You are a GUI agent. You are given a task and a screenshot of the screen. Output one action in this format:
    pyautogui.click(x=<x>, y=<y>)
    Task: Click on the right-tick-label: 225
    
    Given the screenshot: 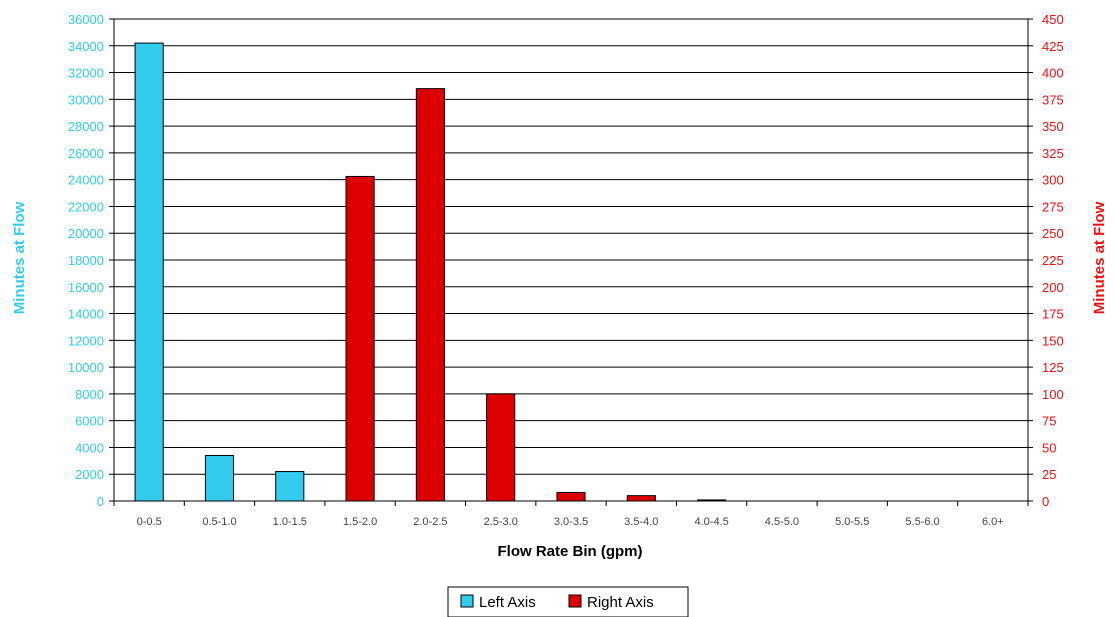 What is the action you would take?
    pyautogui.click(x=1053, y=260)
    